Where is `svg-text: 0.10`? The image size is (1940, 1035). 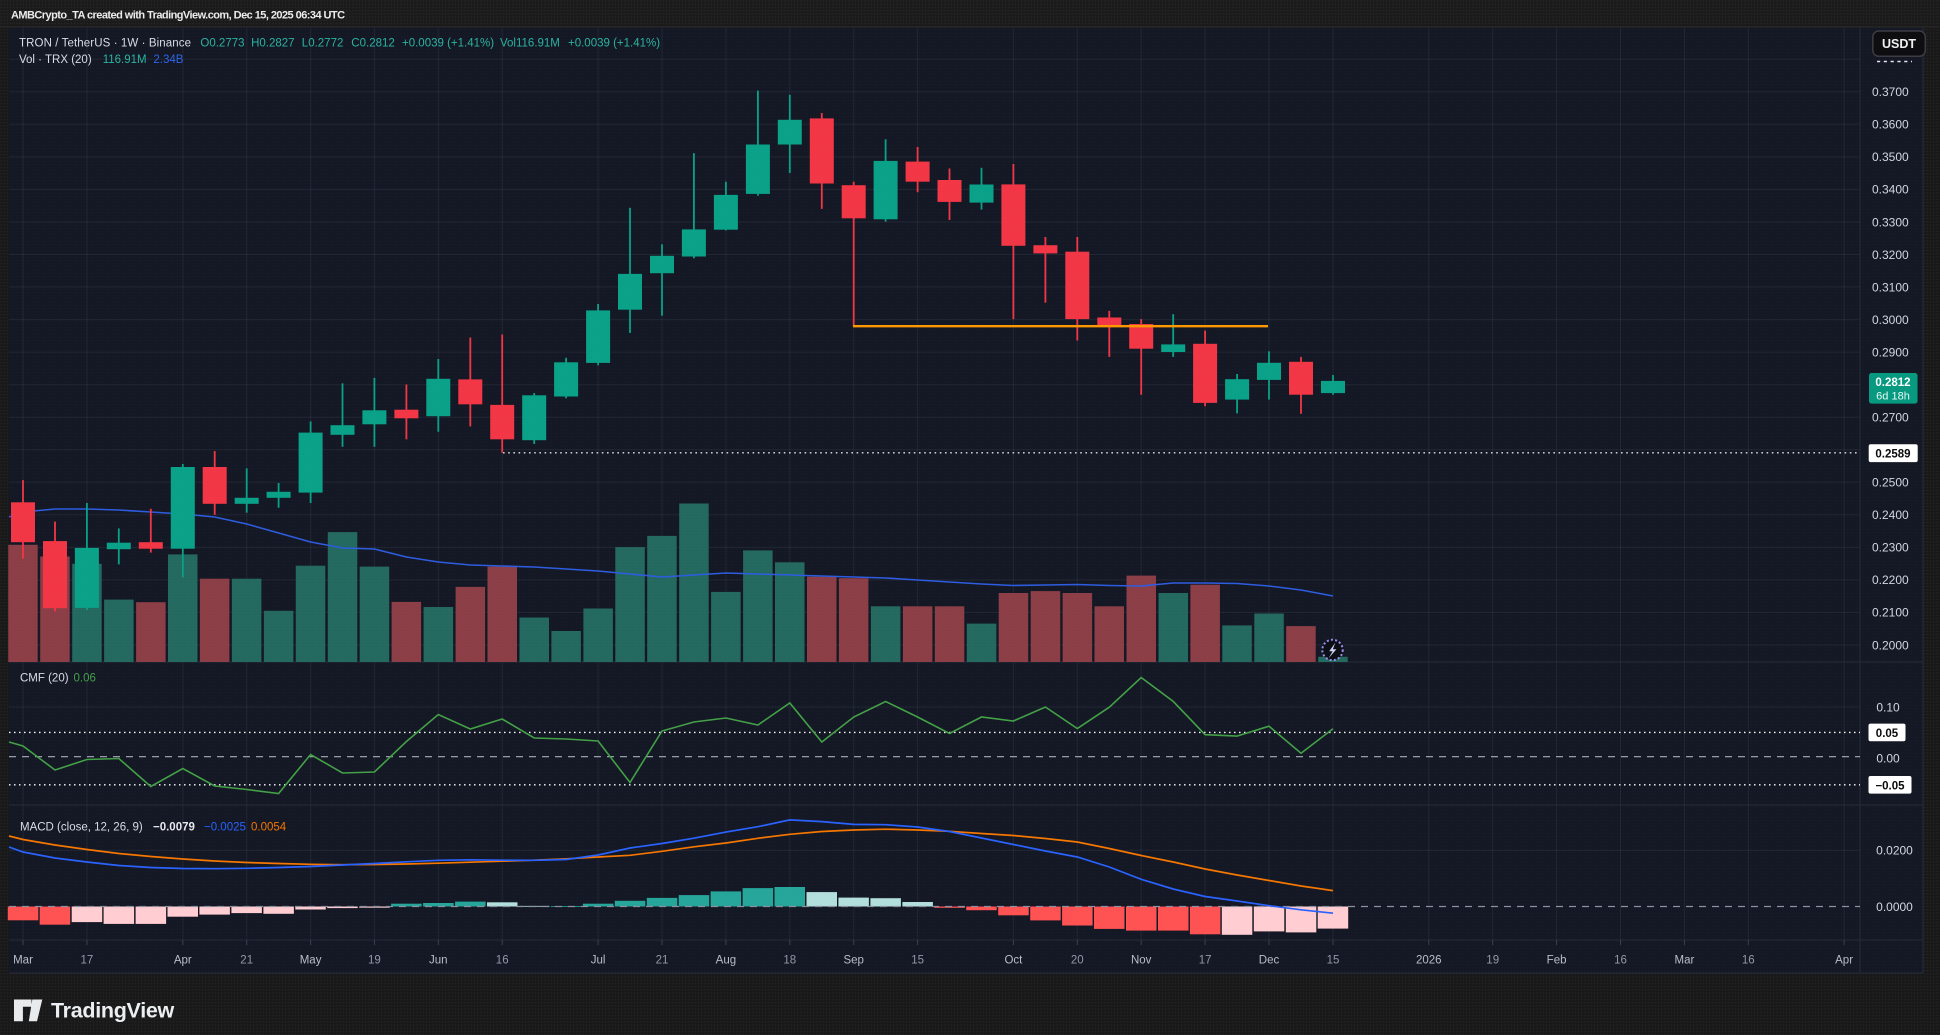
svg-text: 0.10 is located at coordinates (1888, 707).